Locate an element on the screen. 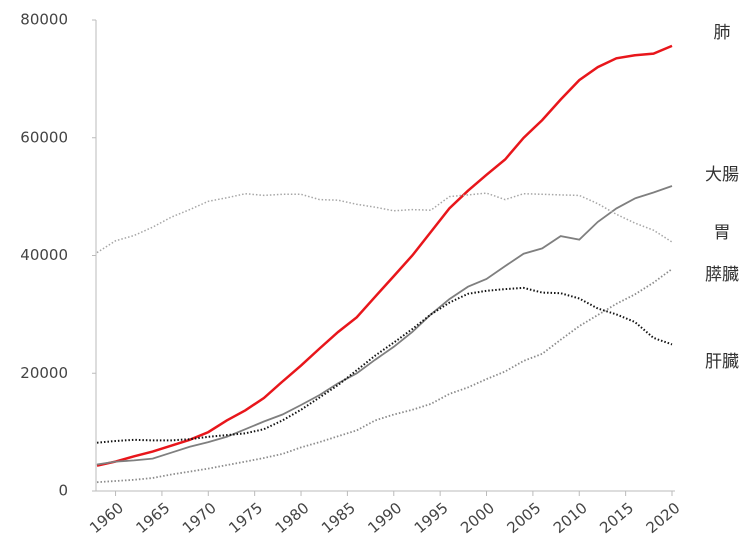 This screenshot has width=753, height=549. x-tick-label: 1960 is located at coordinates (106, 518).